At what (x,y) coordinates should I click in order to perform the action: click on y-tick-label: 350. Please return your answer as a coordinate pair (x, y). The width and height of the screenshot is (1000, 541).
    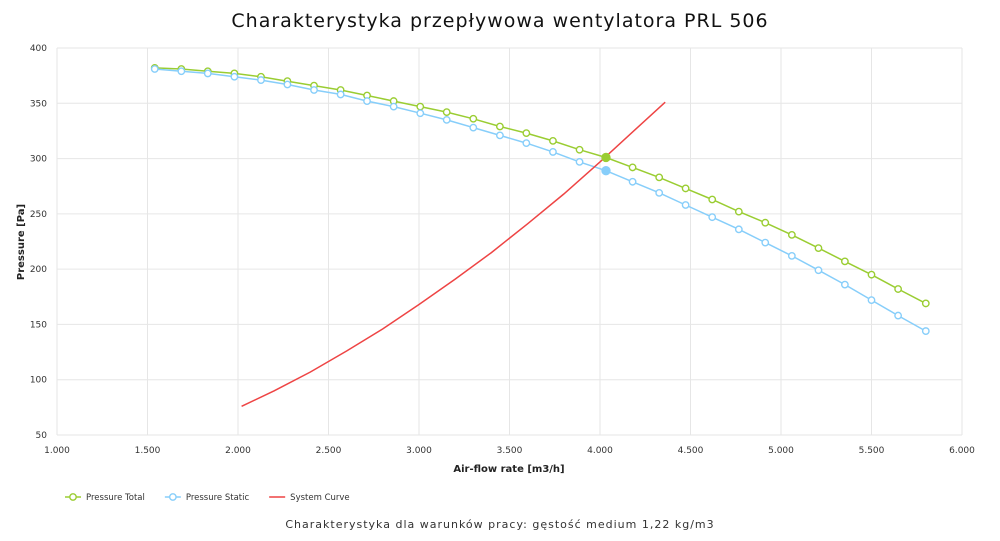
    Looking at the image, I should click on (38, 104).